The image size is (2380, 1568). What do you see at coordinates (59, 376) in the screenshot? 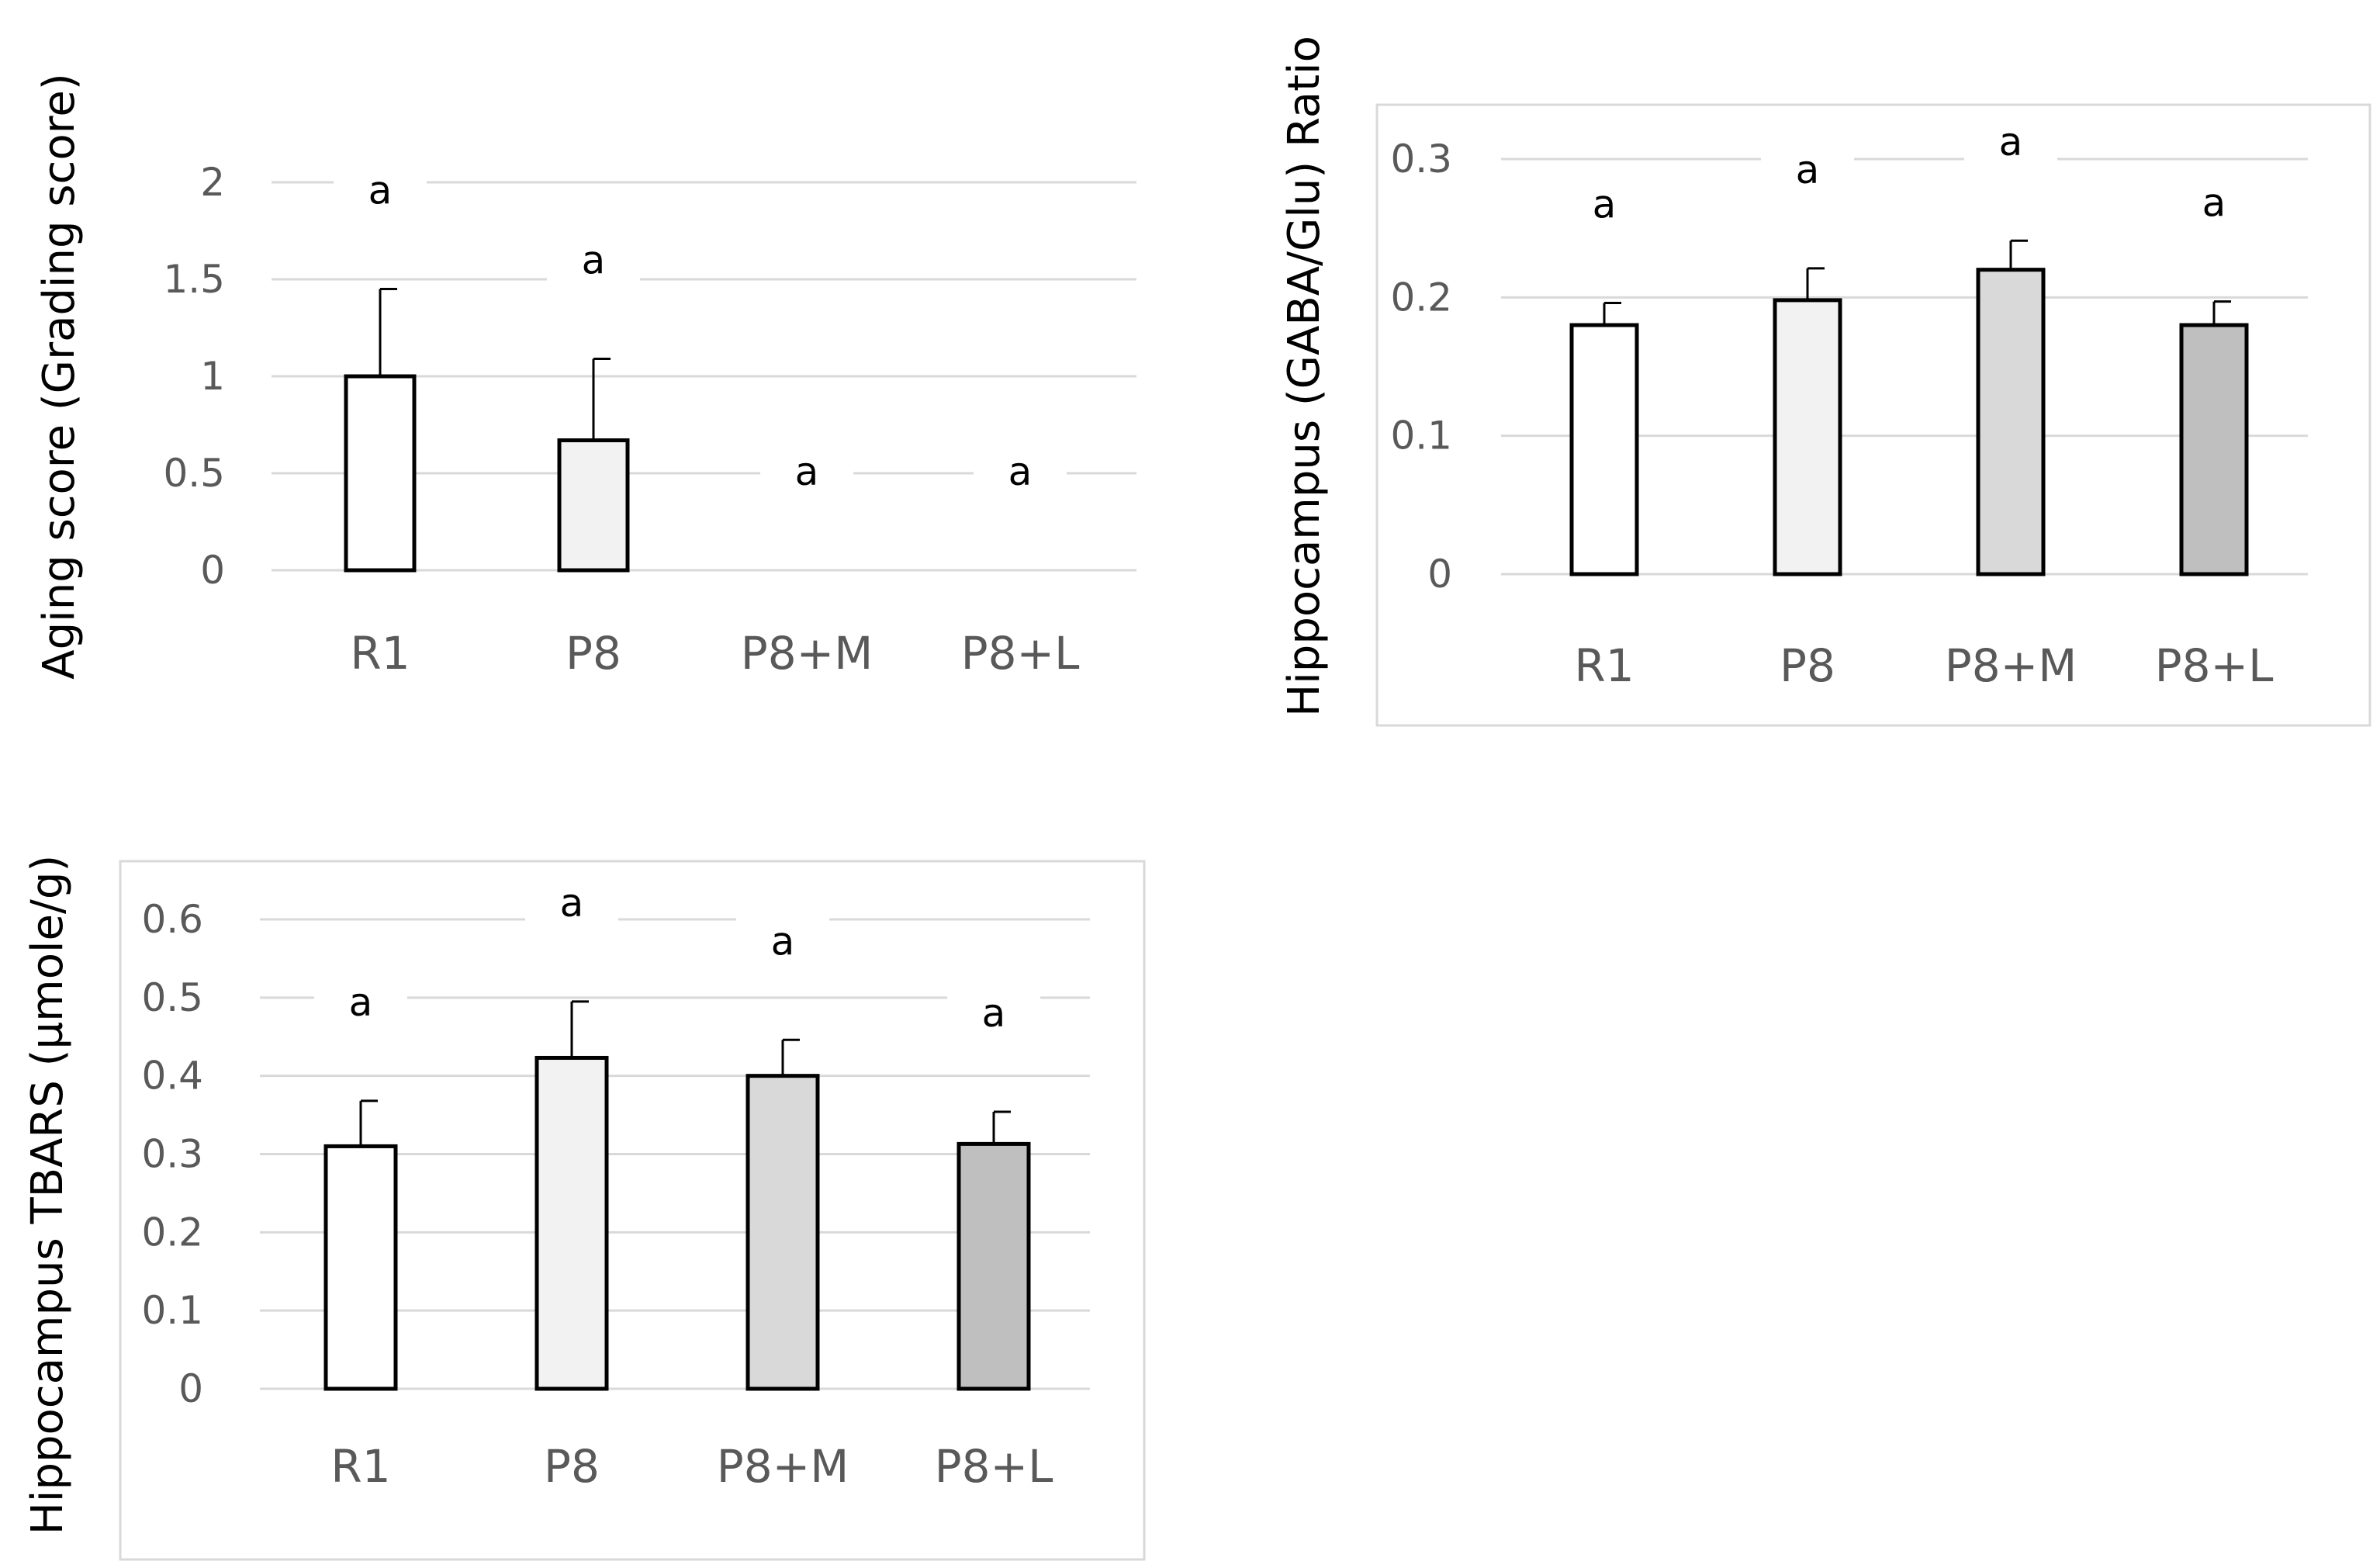
I see `y-axis-label: Aging score (Grading score)` at bounding box center [59, 376].